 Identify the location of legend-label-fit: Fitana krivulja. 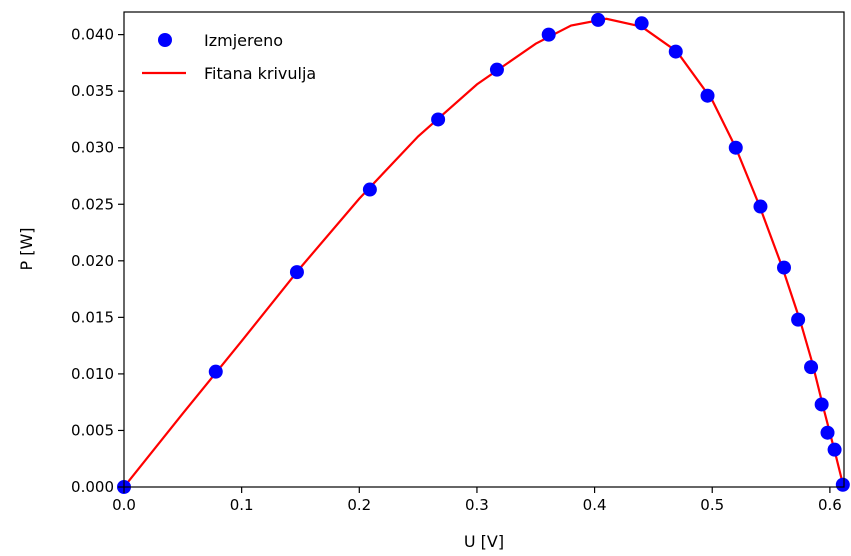
(260, 73).